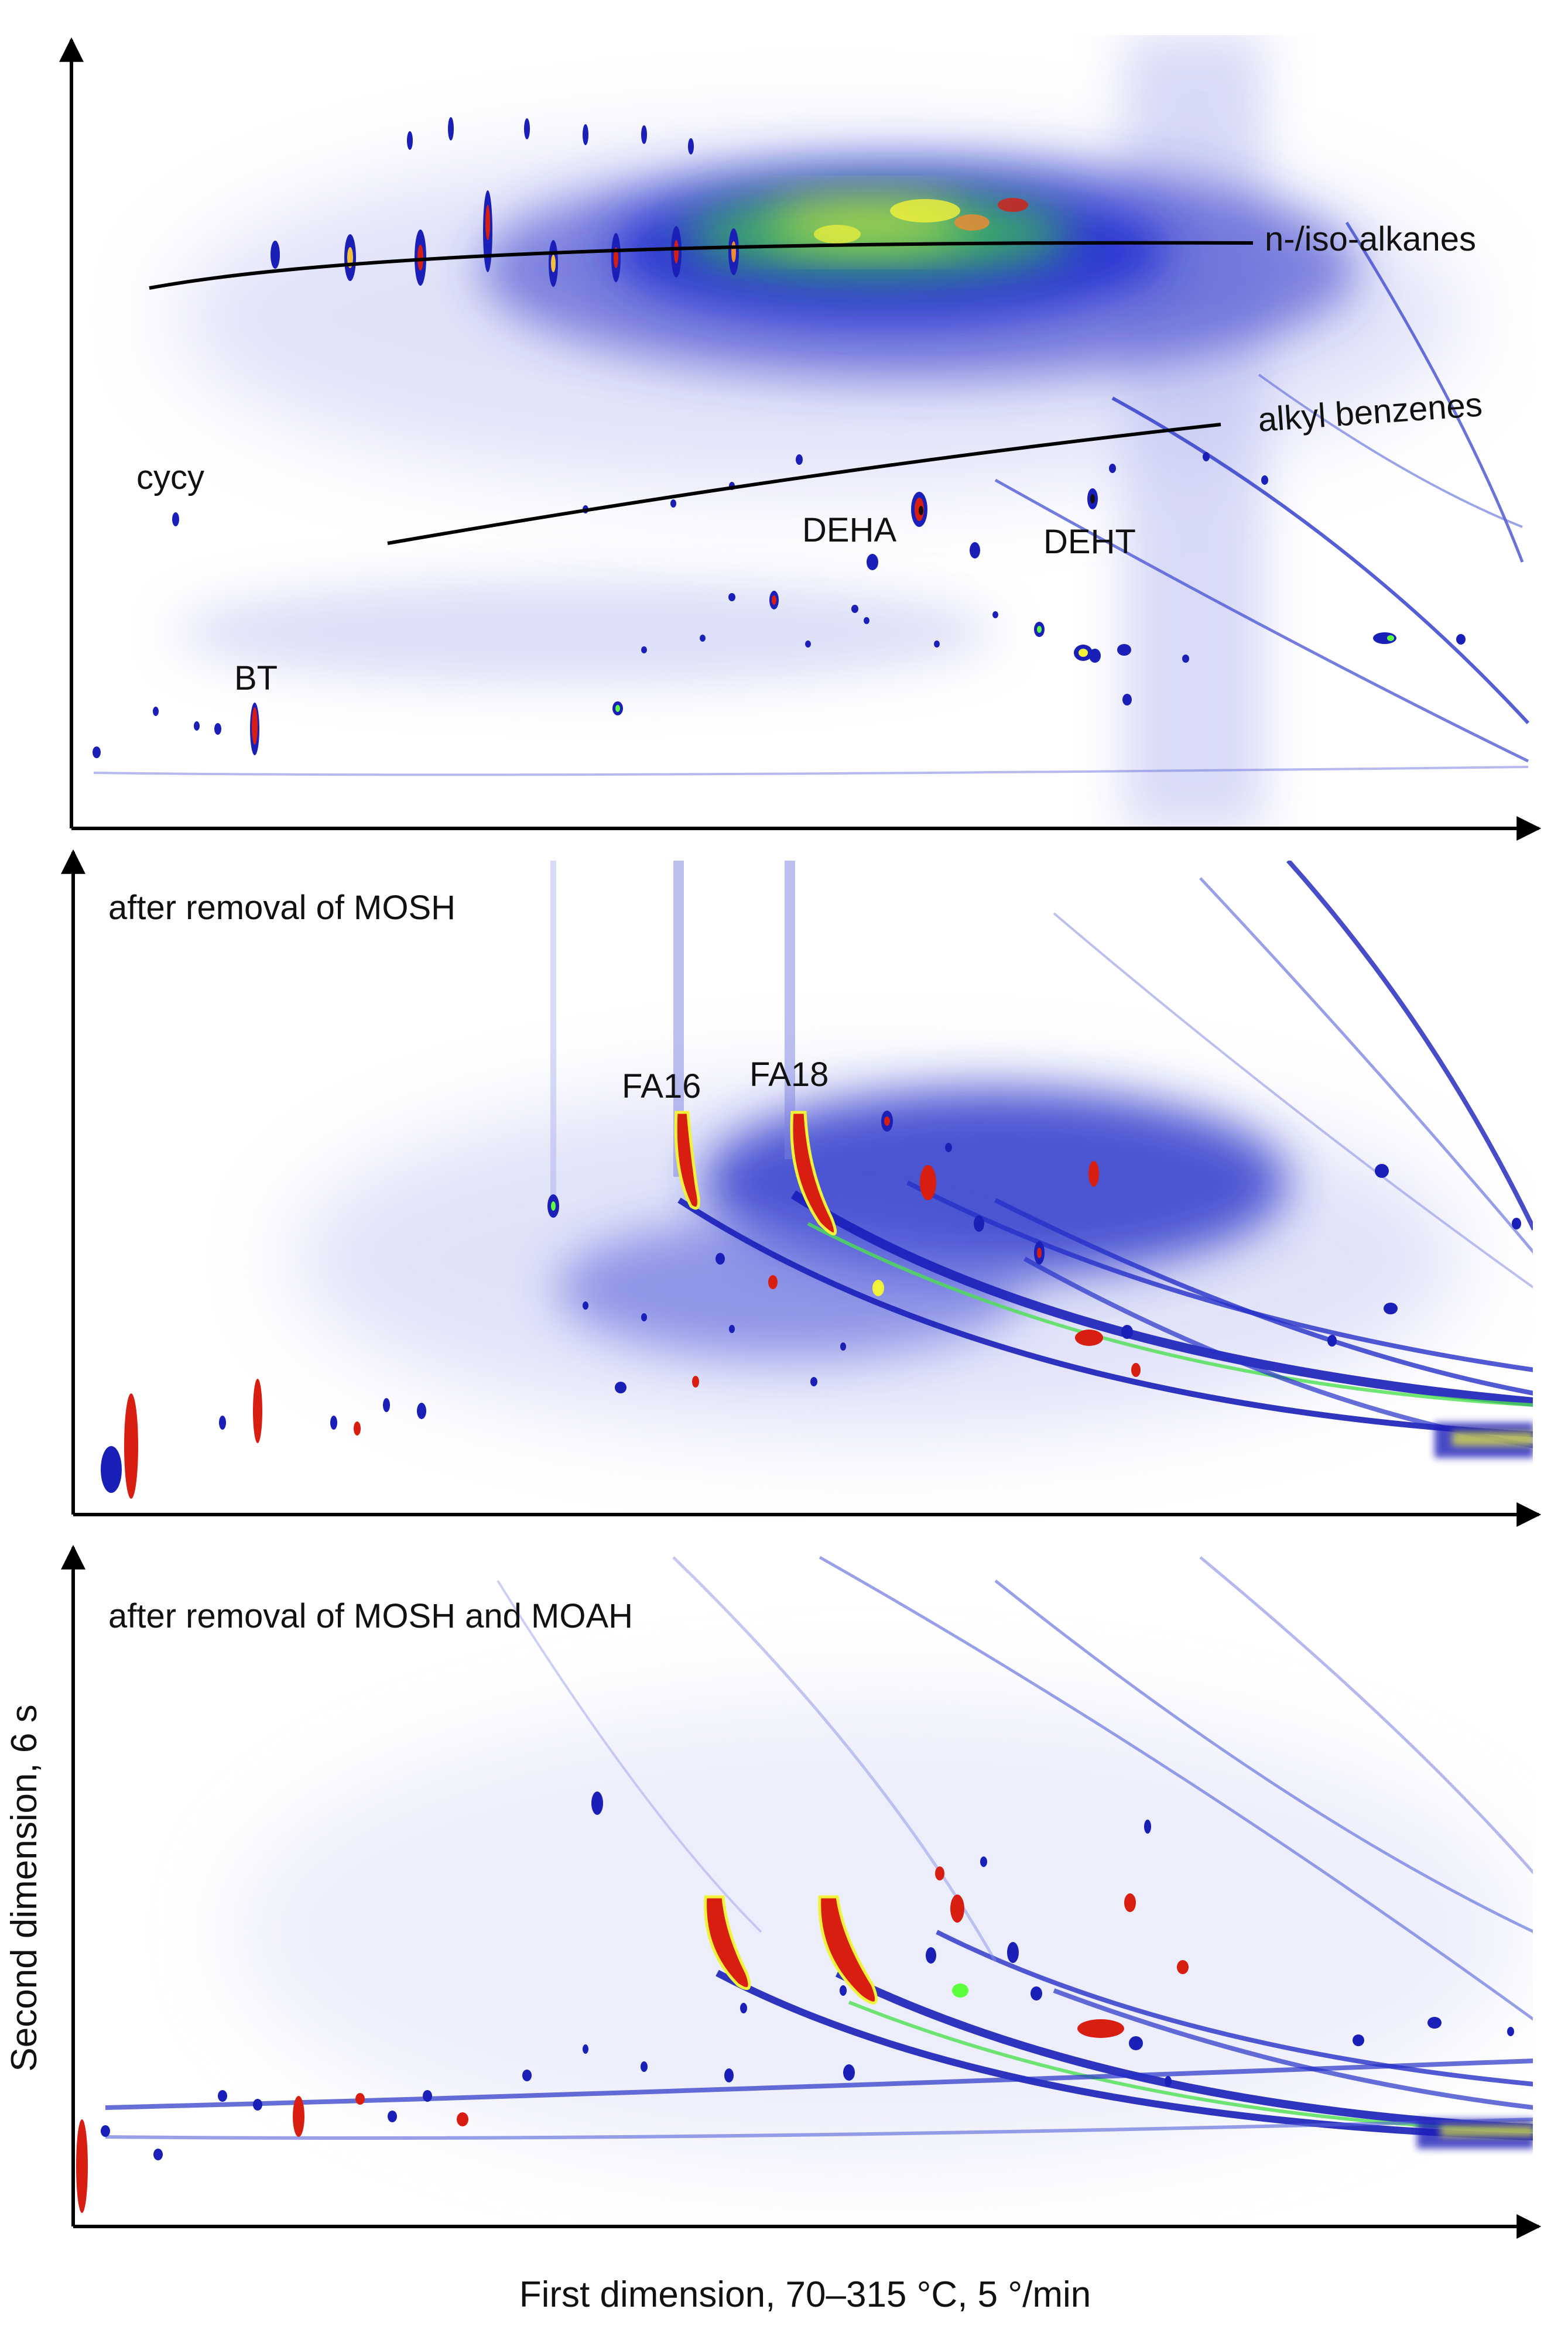 The image size is (1568, 2326). What do you see at coordinates (24, 1887) in the screenshot?
I see `y-axis-title: Second dimension, 6 s` at bounding box center [24, 1887].